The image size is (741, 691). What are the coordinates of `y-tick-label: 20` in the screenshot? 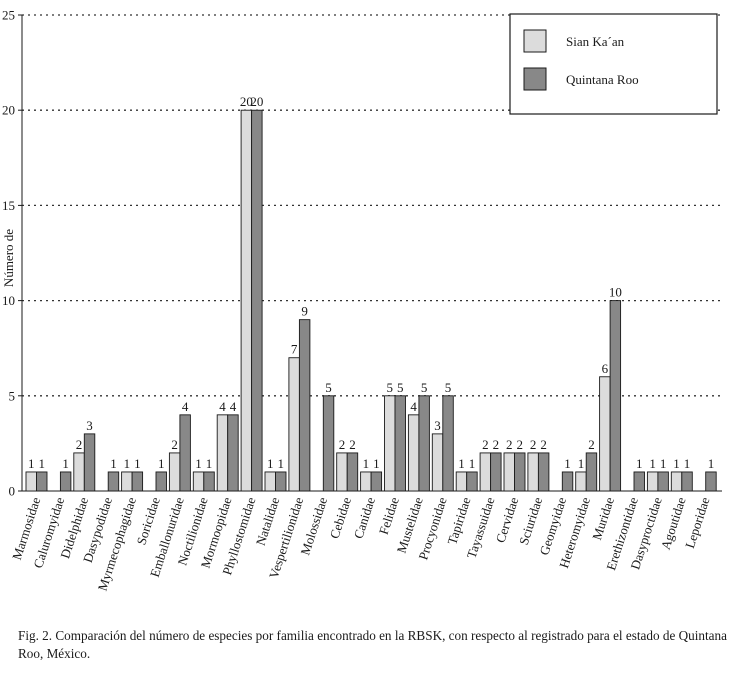 It's located at (8, 110).